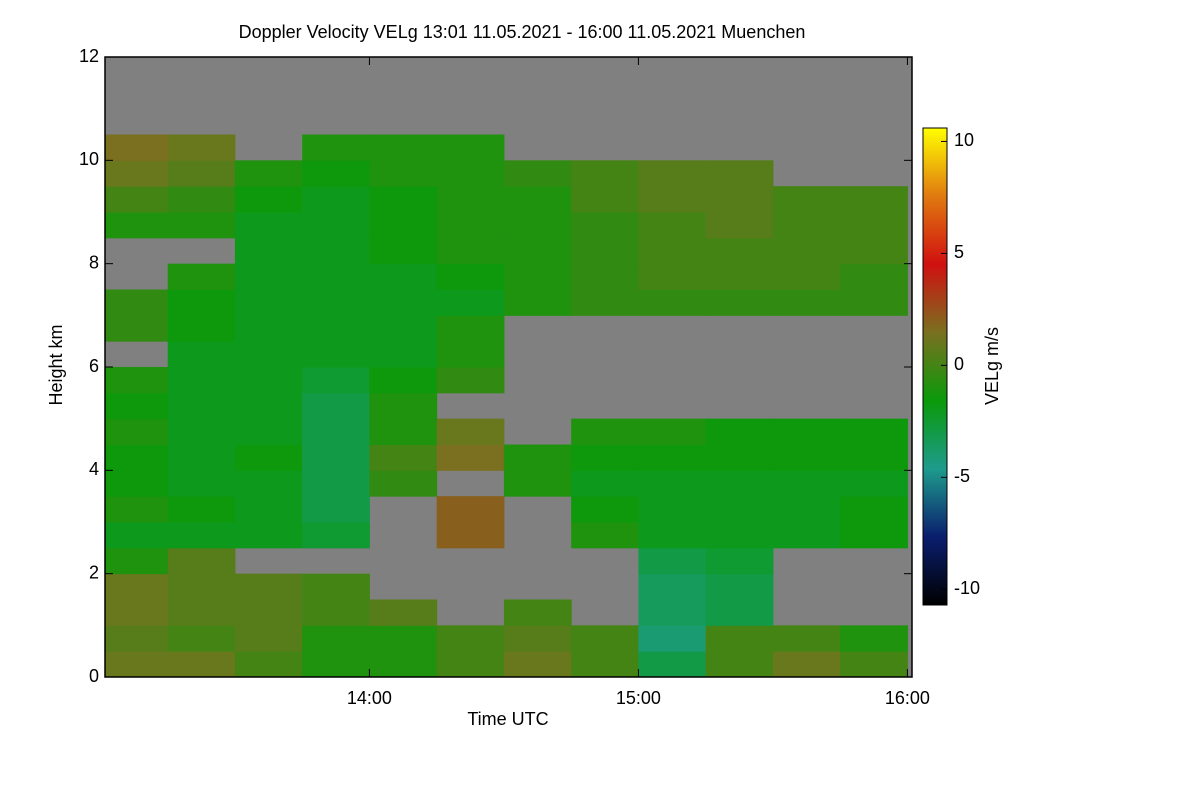 The width and height of the screenshot is (1200, 800). Describe the element at coordinates (638, 698) in the screenshot. I see `x-tick-label: 15:00` at that location.